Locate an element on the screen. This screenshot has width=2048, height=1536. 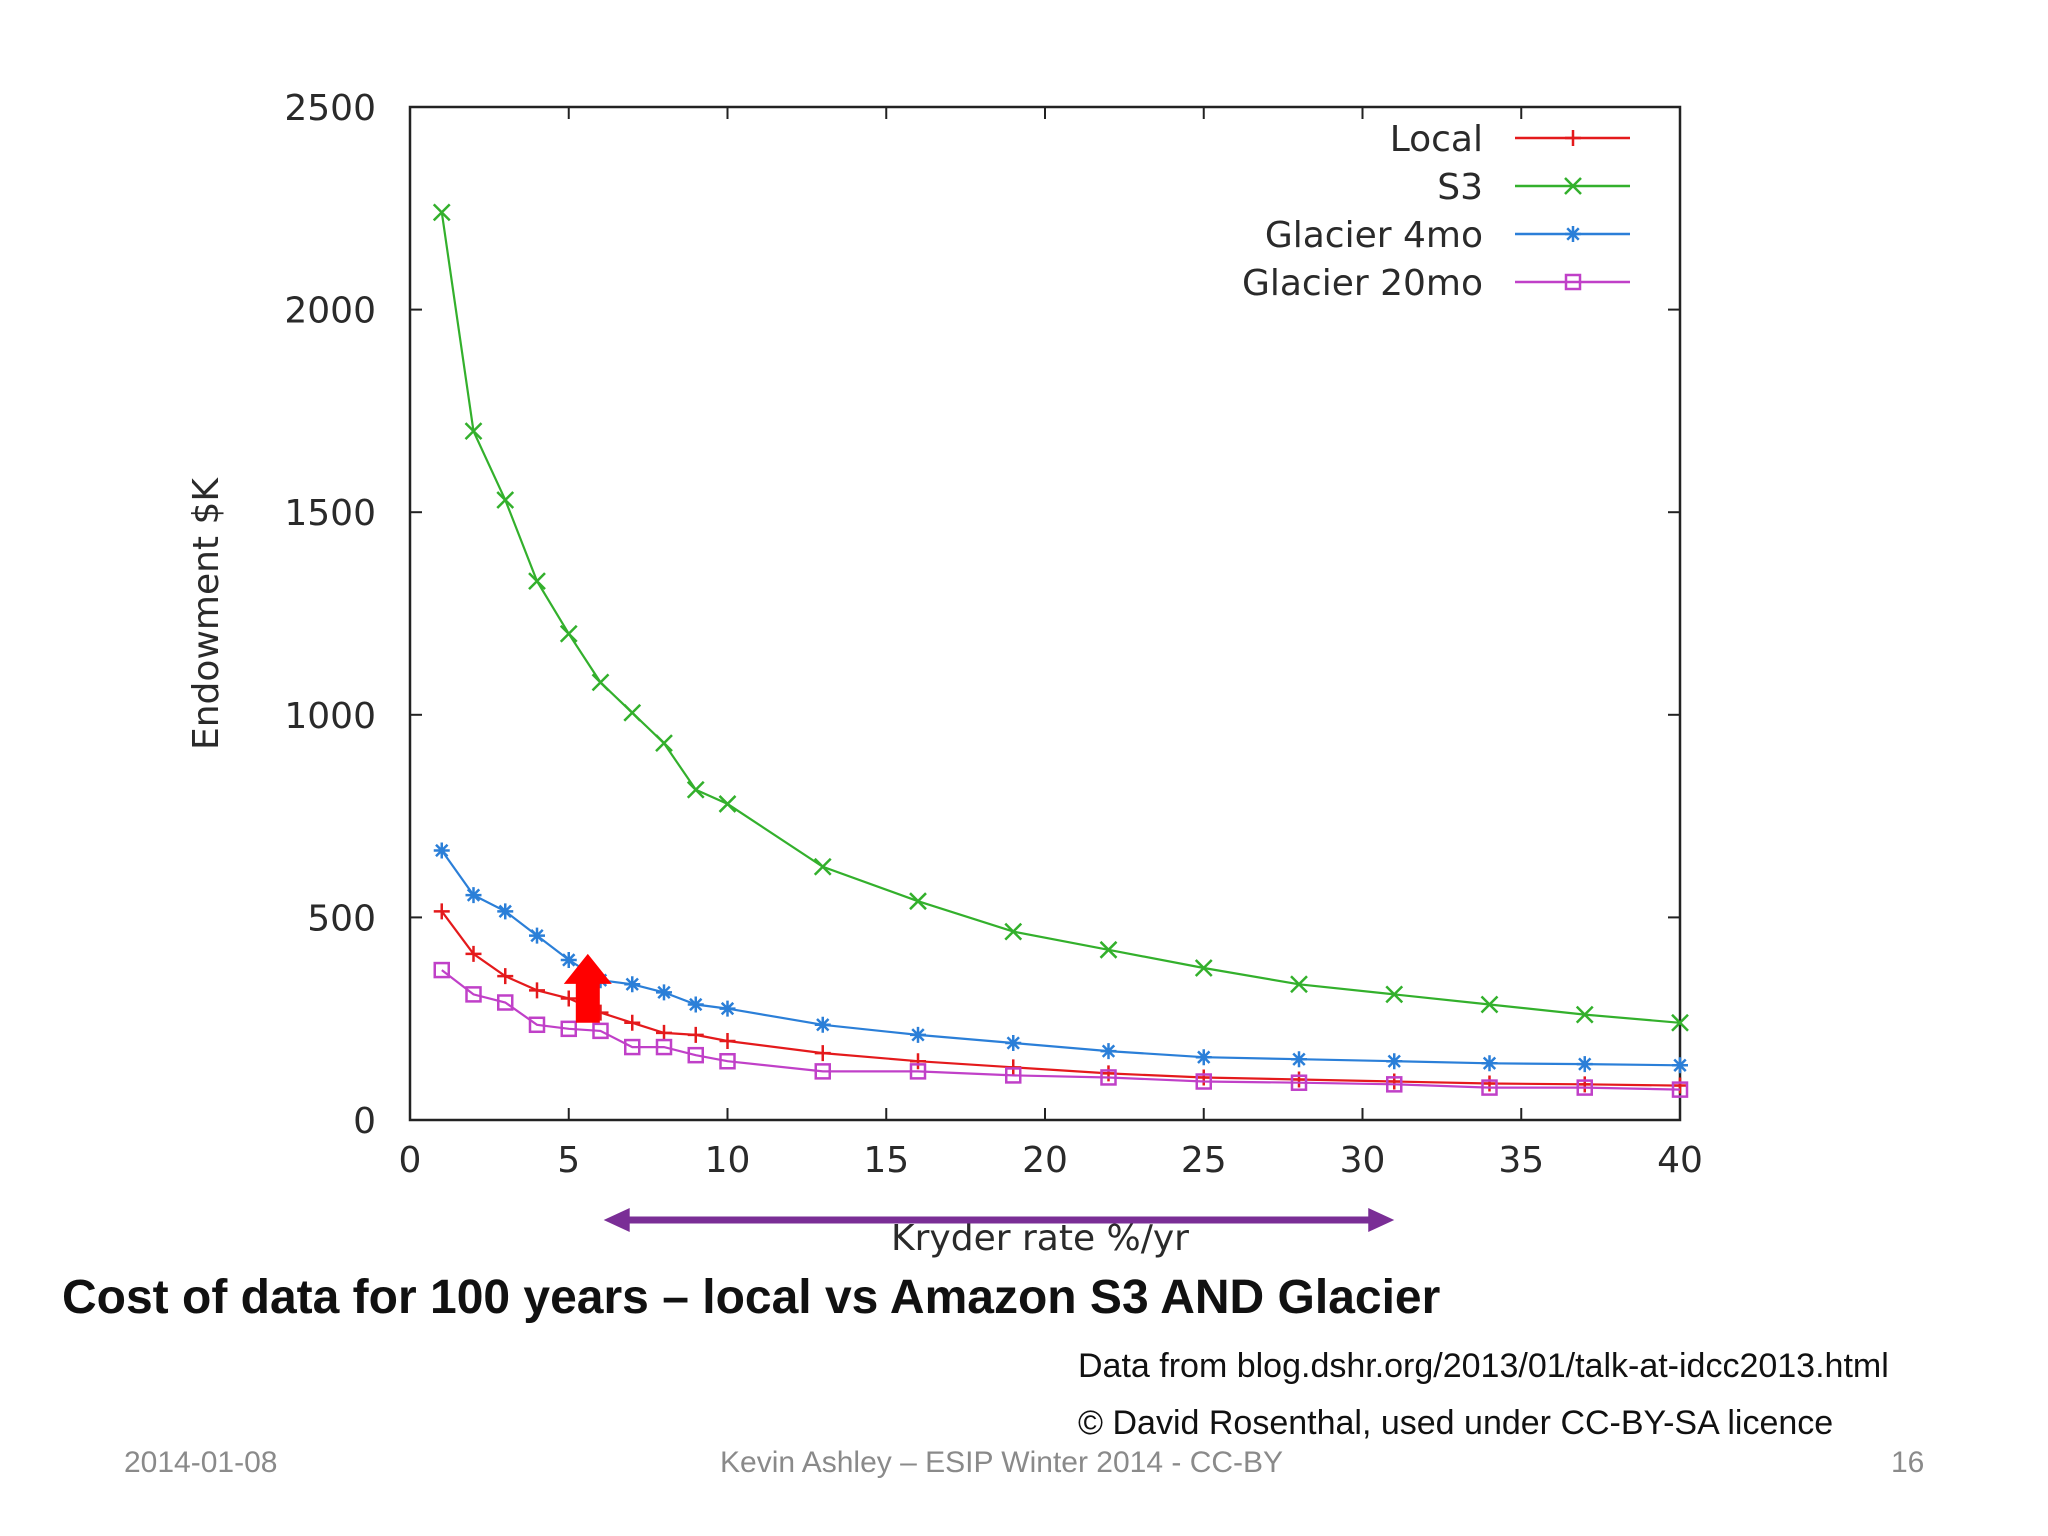
series-glacier-20mo is located at coordinates (1061, 1029).